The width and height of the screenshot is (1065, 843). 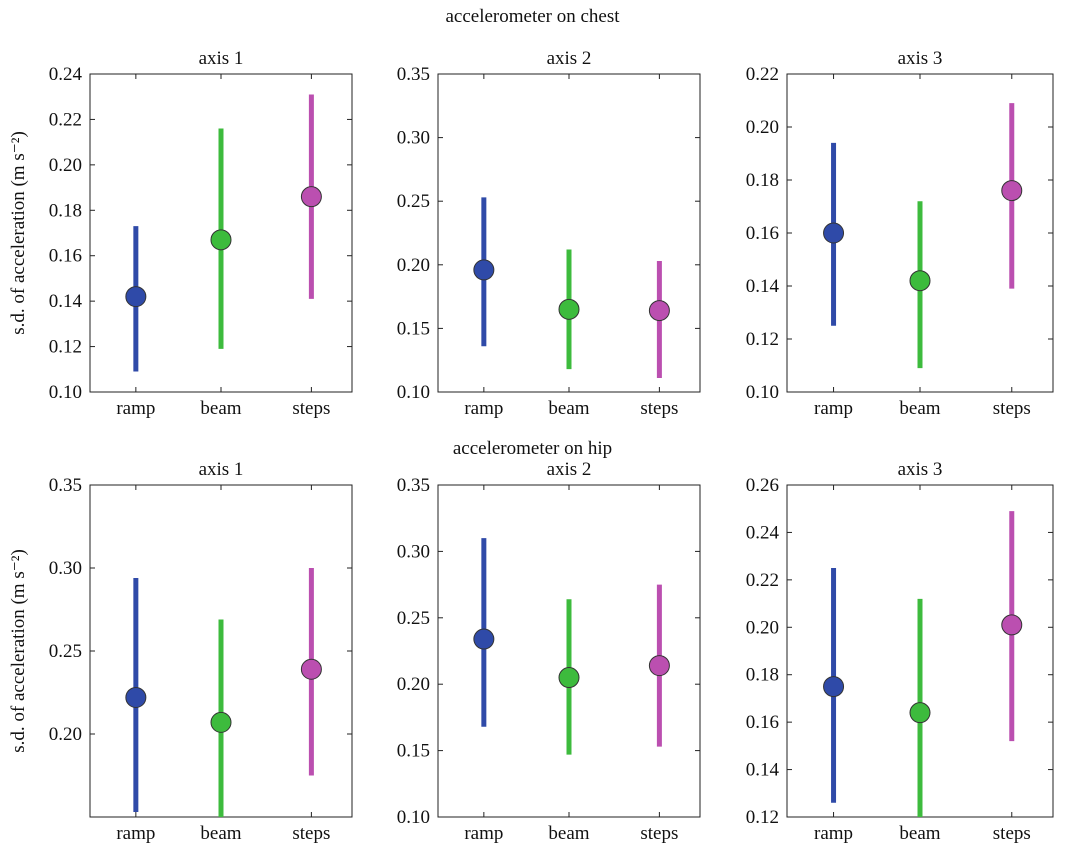 I want to click on row-title-hip: accelerometer on hip, so click(x=532, y=448).